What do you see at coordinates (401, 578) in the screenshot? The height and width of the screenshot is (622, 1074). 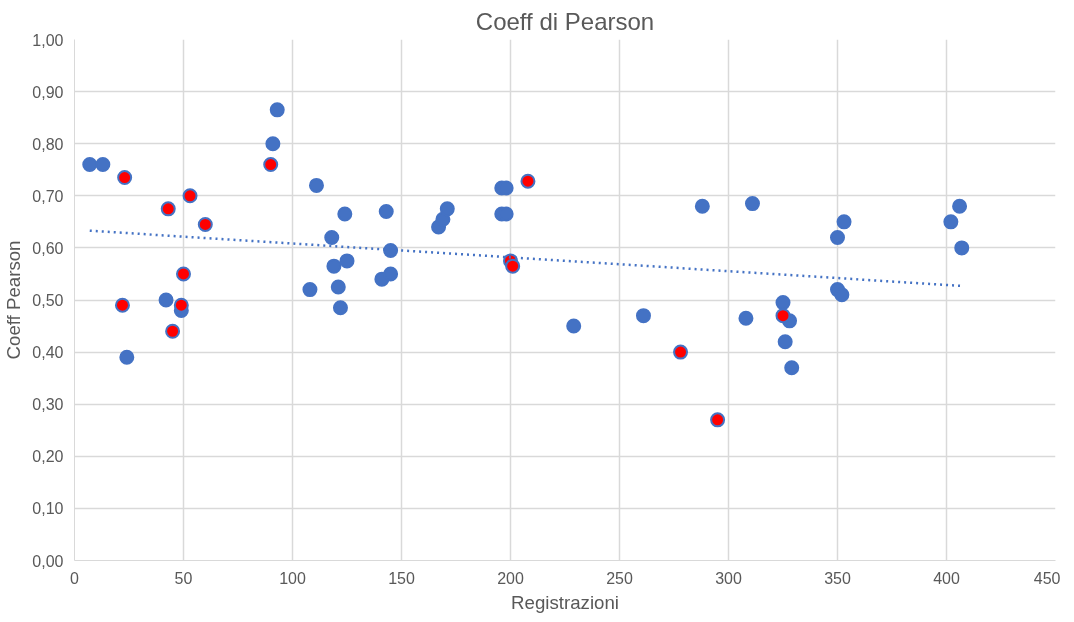 I see `x-tick-label: 150` at bounding box center [401, 578].